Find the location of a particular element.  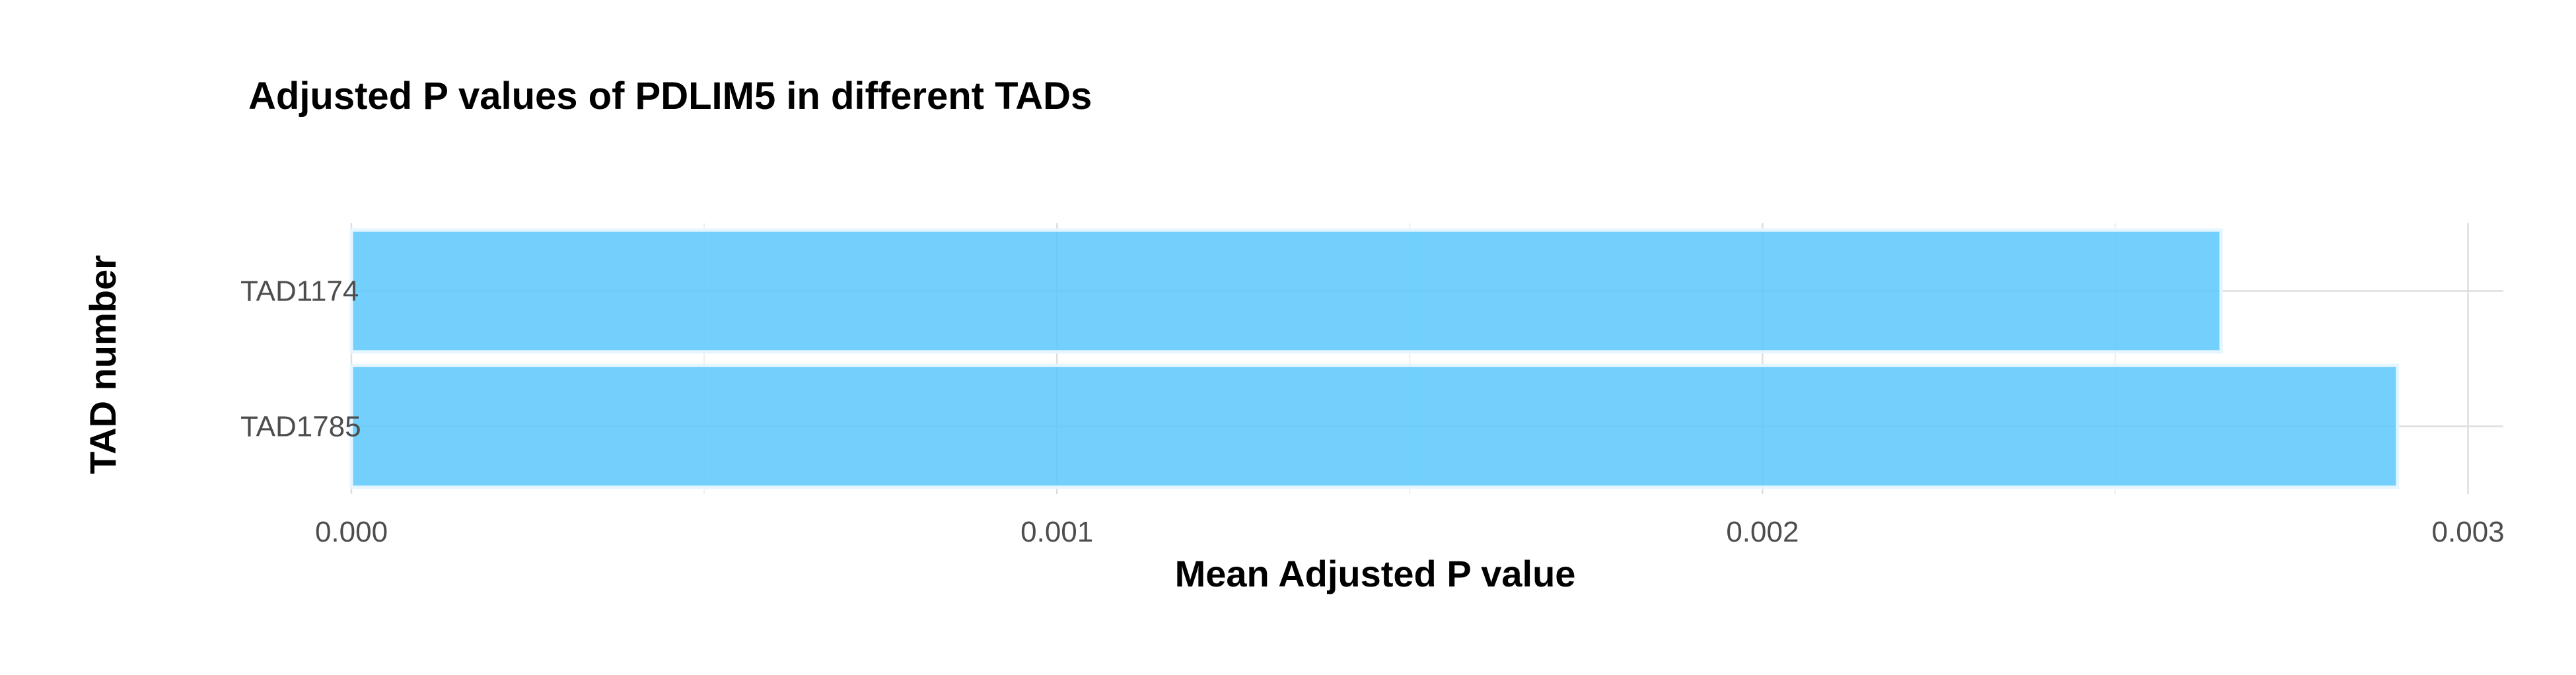

x-tick-label: 0.001 is located at coordinates (1057, 532).